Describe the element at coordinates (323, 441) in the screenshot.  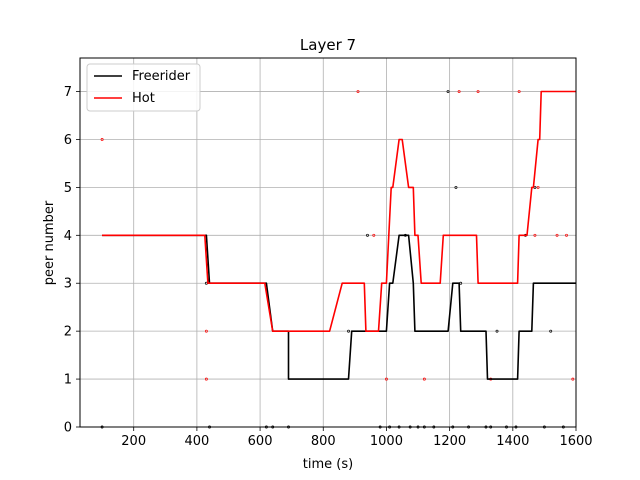
I see `x-tick-label: 800` at that location.